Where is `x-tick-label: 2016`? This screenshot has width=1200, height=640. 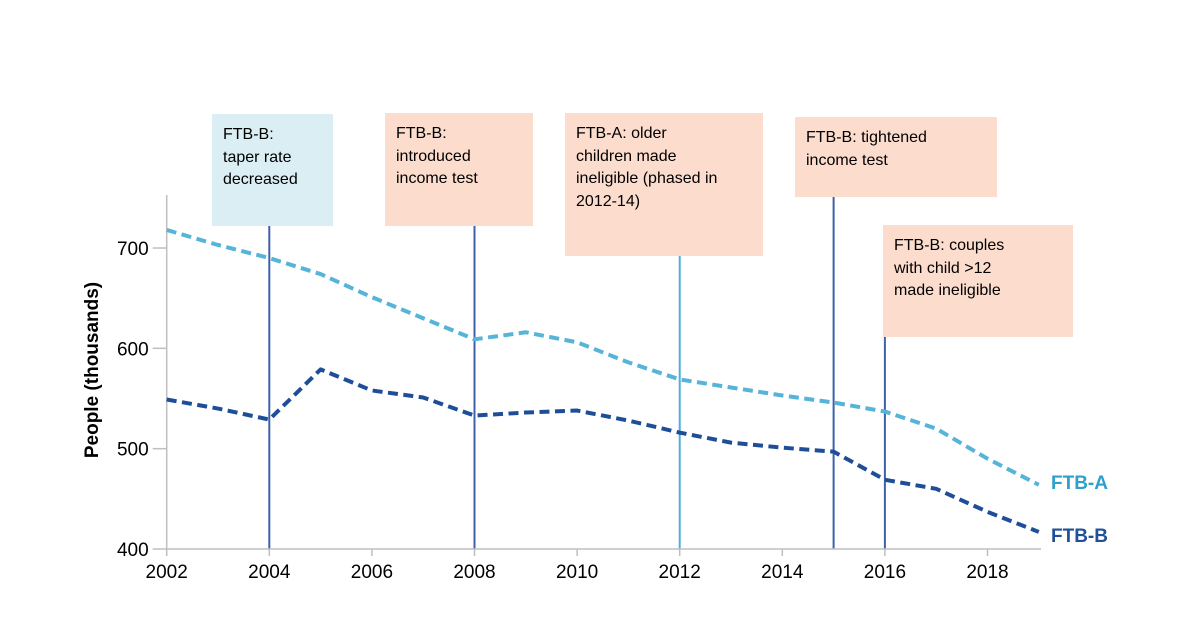
x-tick-label: 2016 is located at coordinates (885, 572).